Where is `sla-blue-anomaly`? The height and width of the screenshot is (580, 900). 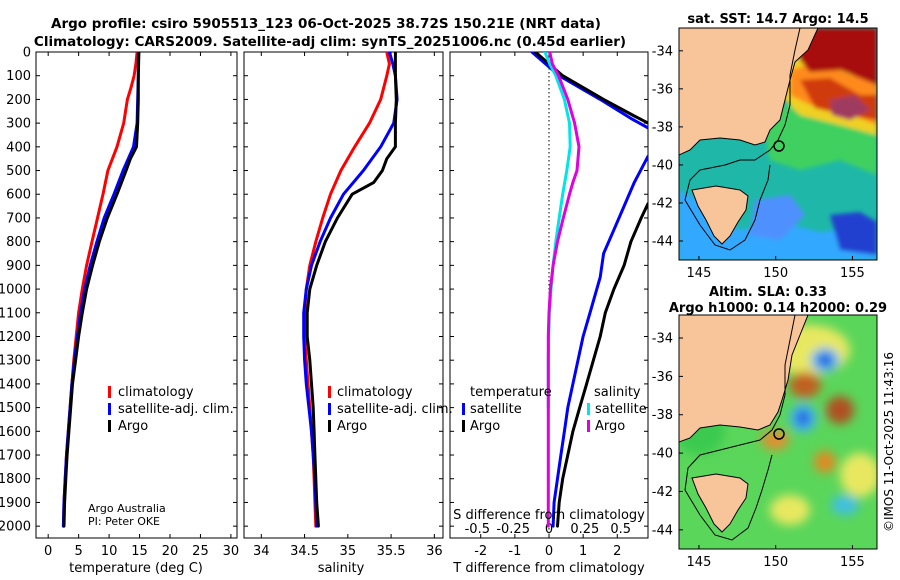
sla-blue-anomaly is located at coordinates (825, 360).